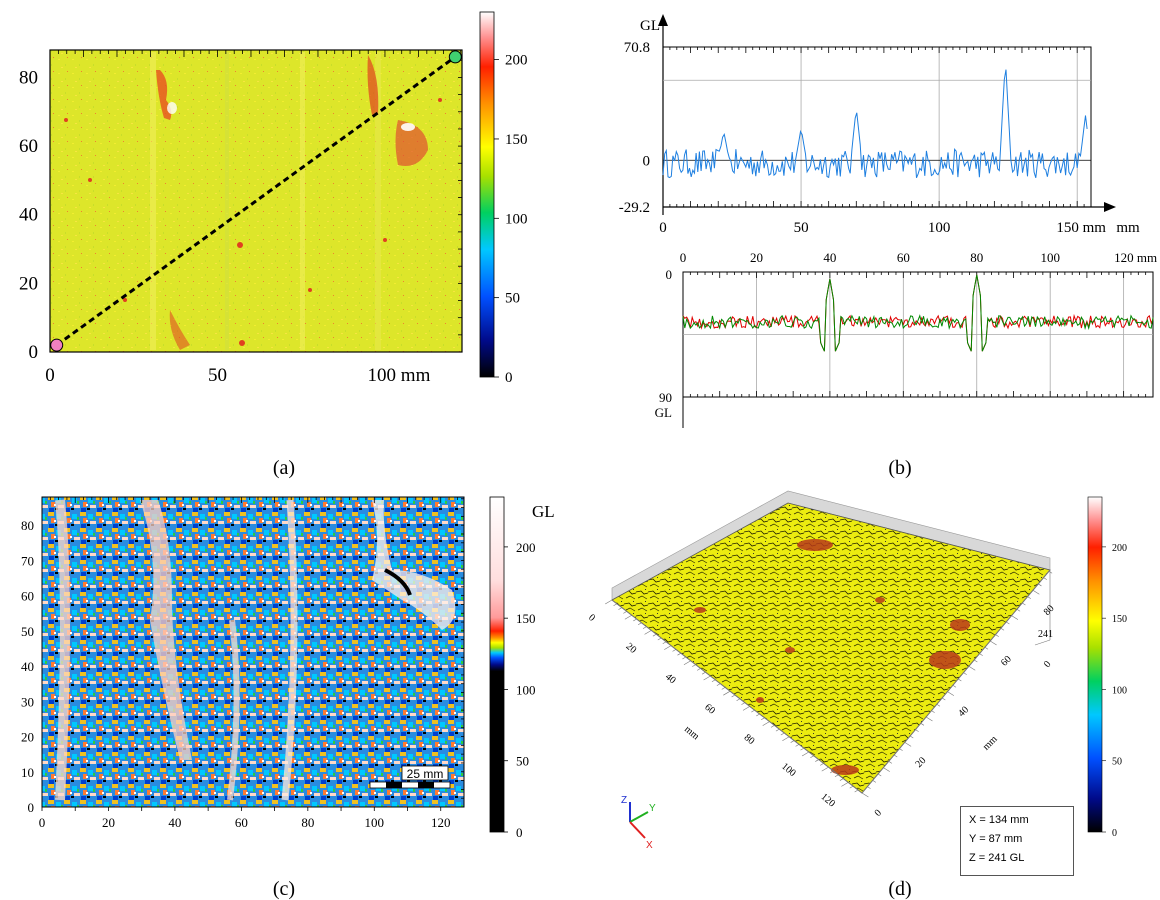  Describe the element at coordinates (27, 525) in the screenshot. I see `c-y-tick-label: 80` at that location.